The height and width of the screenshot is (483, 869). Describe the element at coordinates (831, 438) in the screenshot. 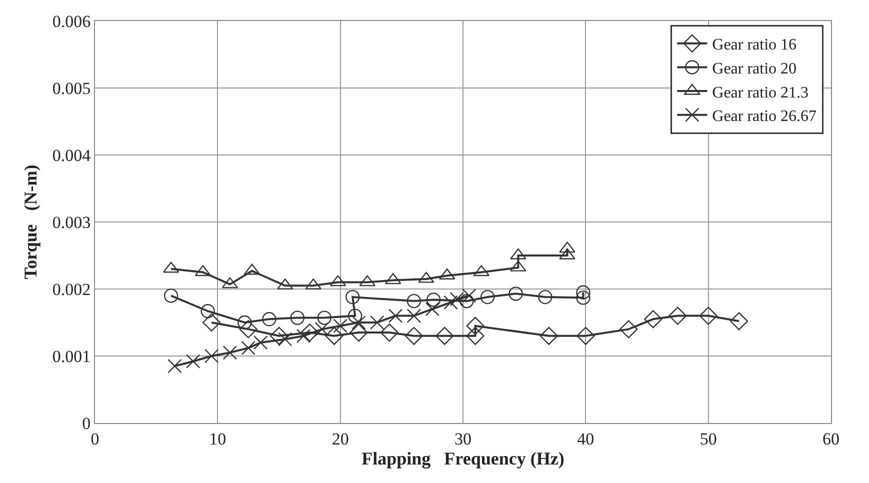

I see `x-tick-label: 60` at that location.